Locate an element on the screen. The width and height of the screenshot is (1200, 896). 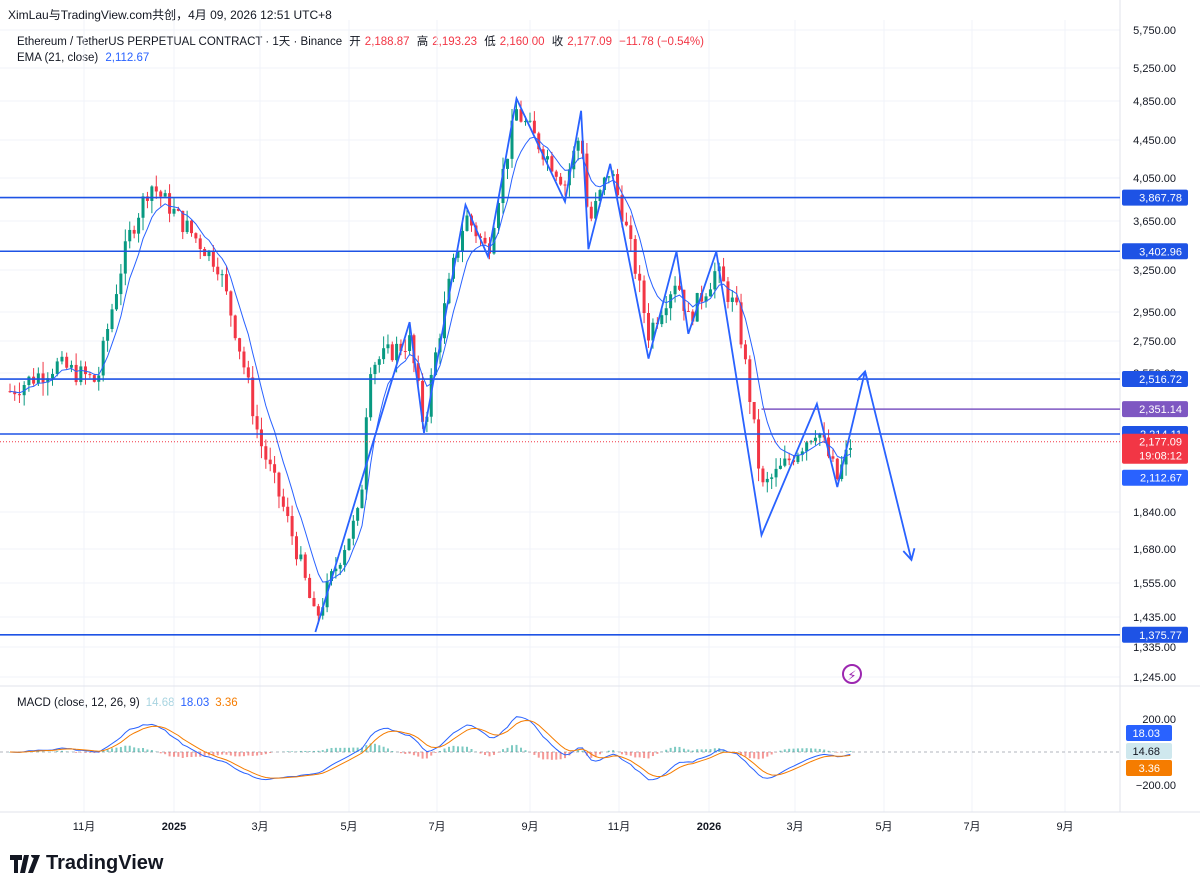
price-tick-label: 3,650.00 is located at coordinates (1154, 222).